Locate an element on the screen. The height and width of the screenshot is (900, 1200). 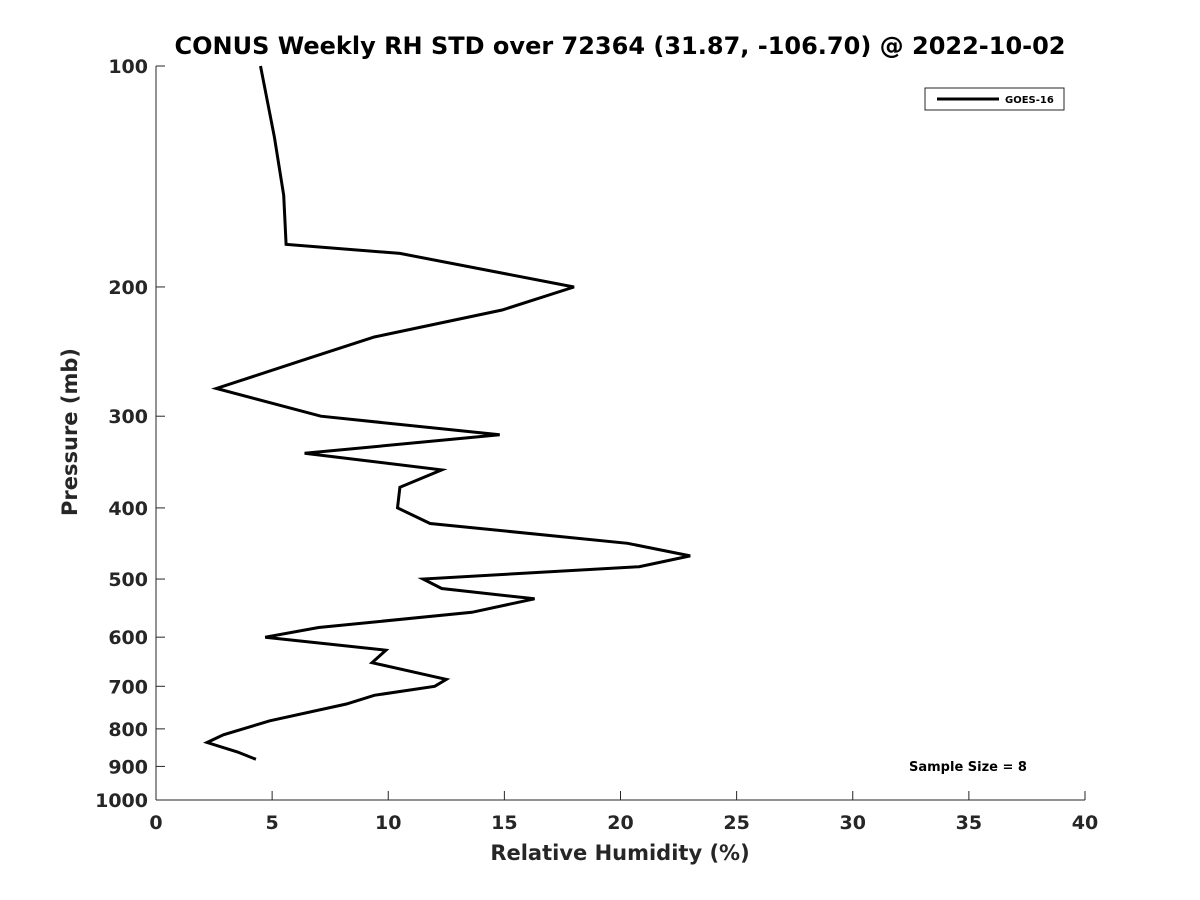
x-tick-label: 10 is located at coordinates (388, 823).